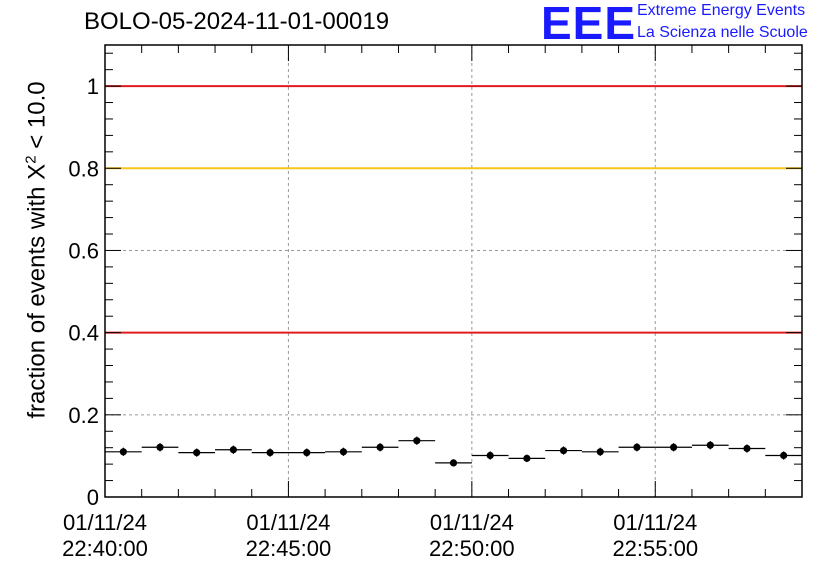  I want to click on chart-title: BOLO-05-2024-11-01-00019, so click(237, 21).